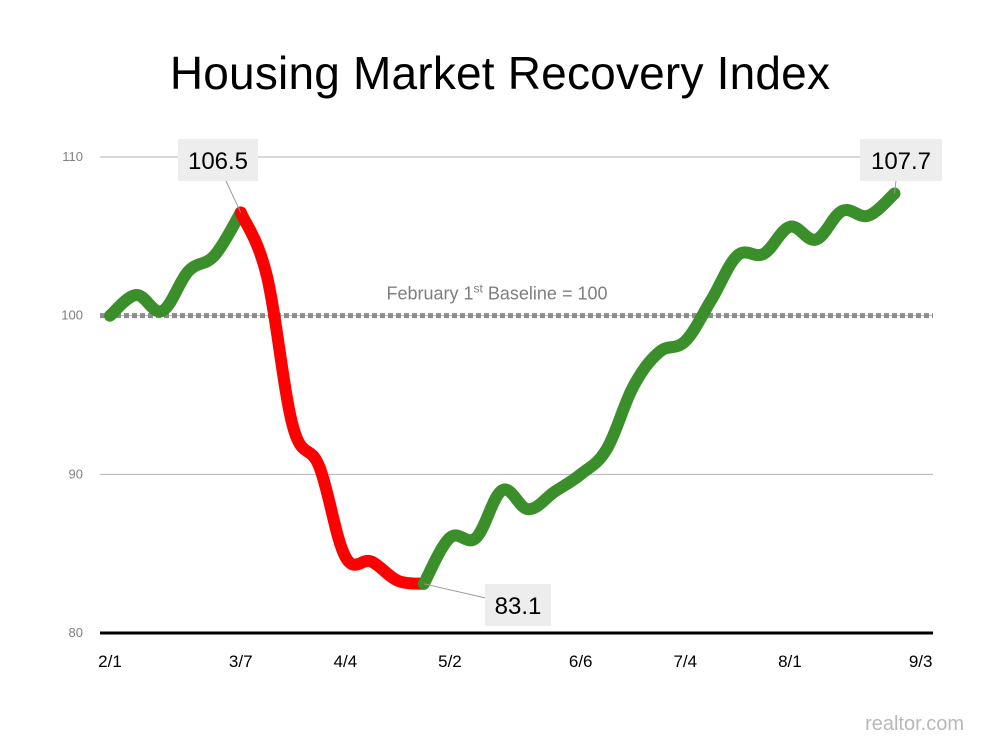 Image resolution: width=1000 pixels, height=750 pixels. Describe the element at coordinates (921, 661) in the screenshot. I see `x-tick-label: 9/3` at that location.